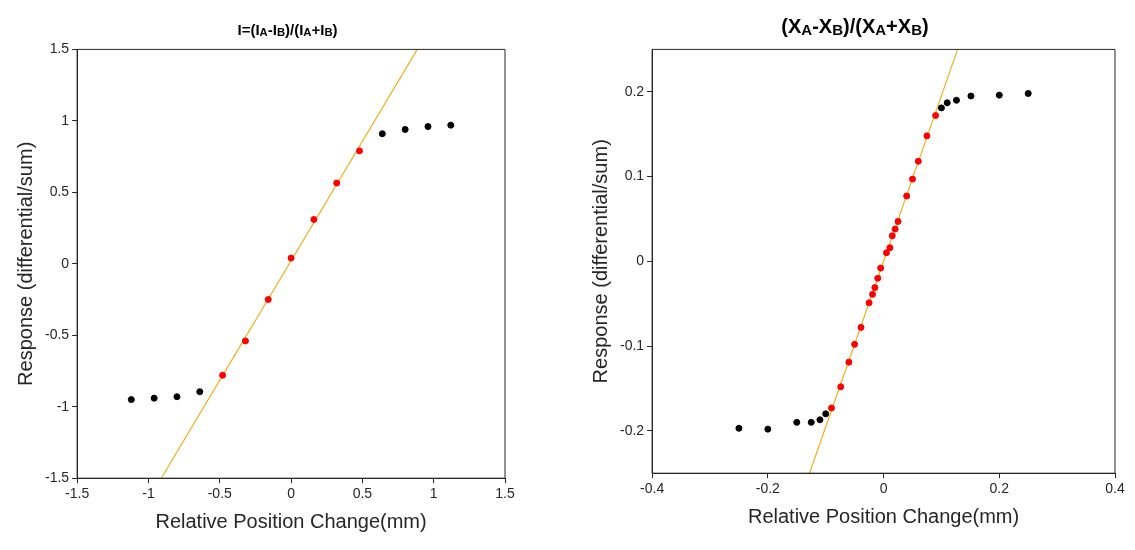 The image size is (1135, 550). Describe the element at coordinates (148, 493) in the screenshot. I see `x-tick-label: -1` at that location.